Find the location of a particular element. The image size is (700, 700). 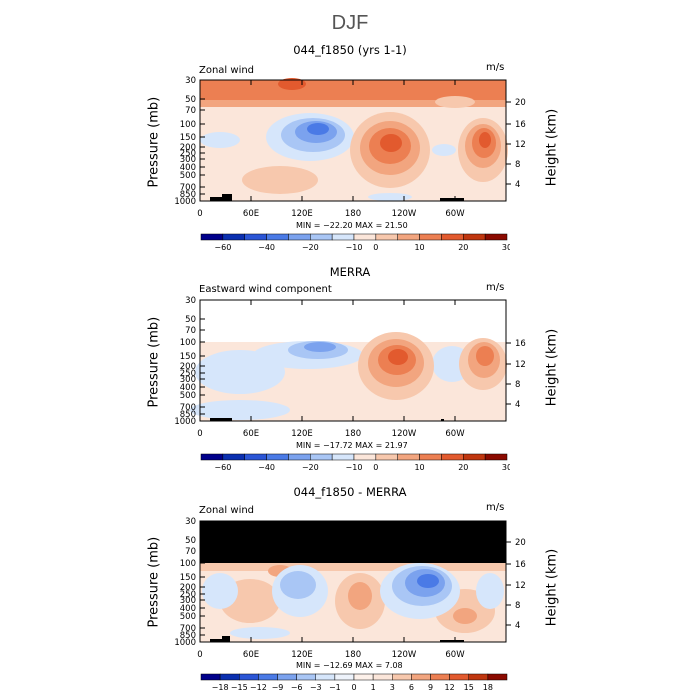

panel-3-lon-tick-label: 60E is located at coordinates (251, 655).